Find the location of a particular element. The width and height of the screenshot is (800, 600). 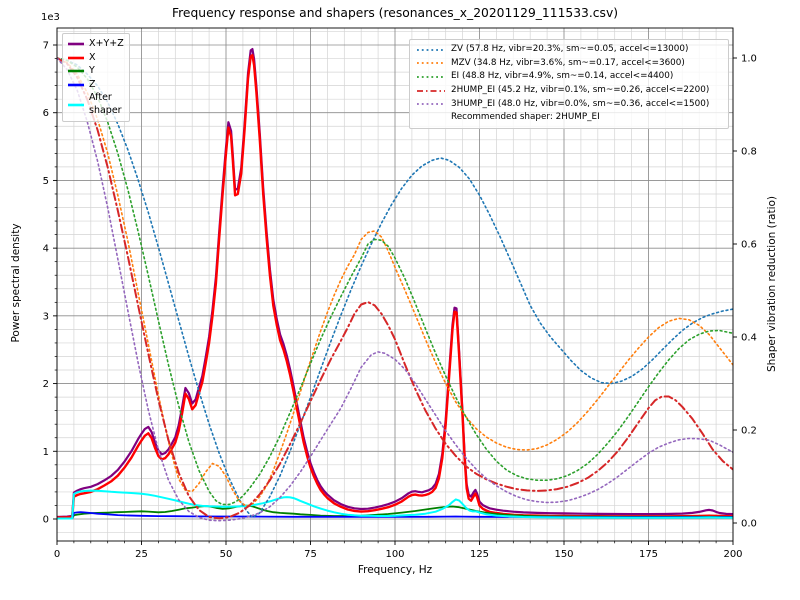

y-left-tick-label: 7 is located at coordinates (46, 46).